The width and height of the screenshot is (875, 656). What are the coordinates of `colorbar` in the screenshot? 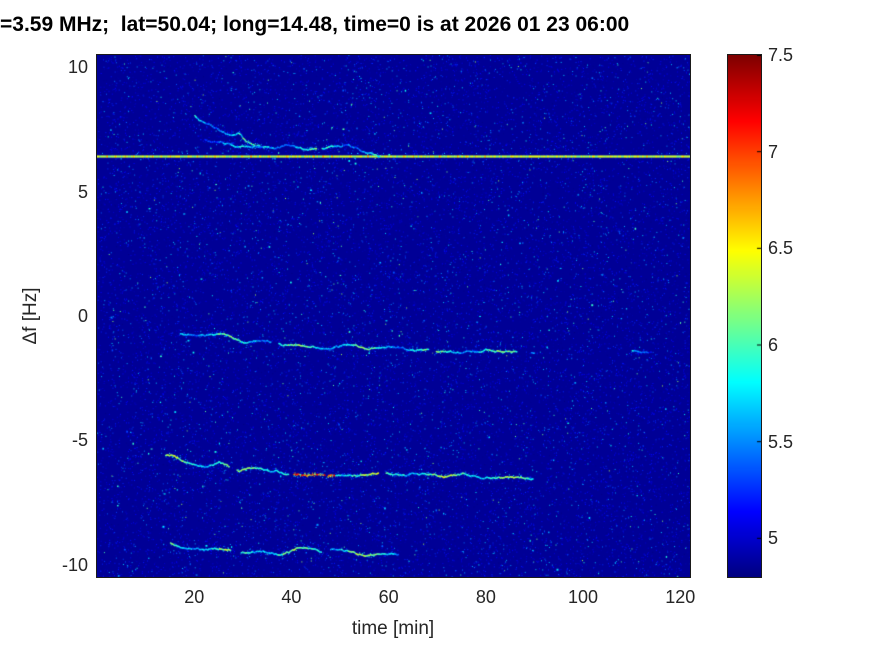 It's located at (744, 316).